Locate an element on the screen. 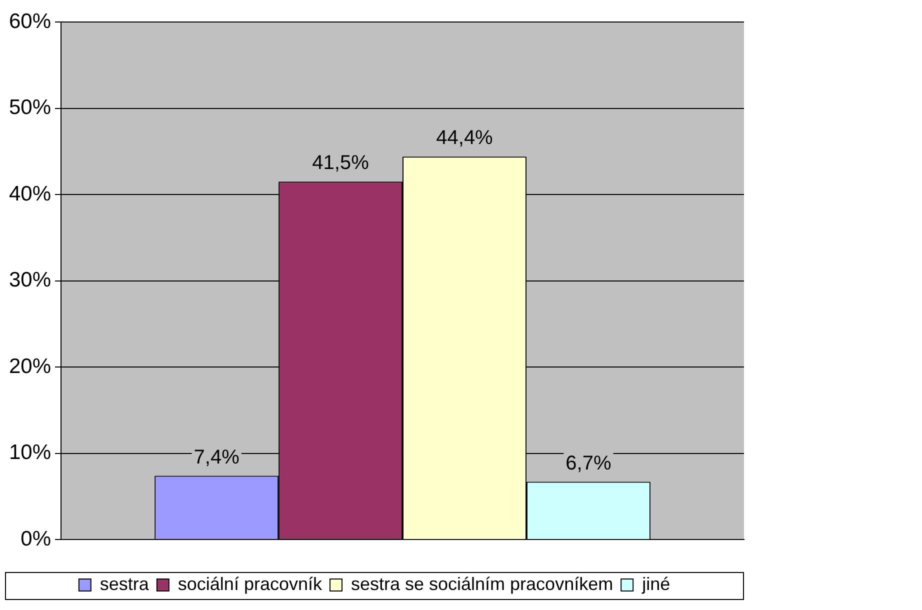 The width and height of the screenshot is (922, 610). y-tick-label: 10% is located at coordinates (30, 452).